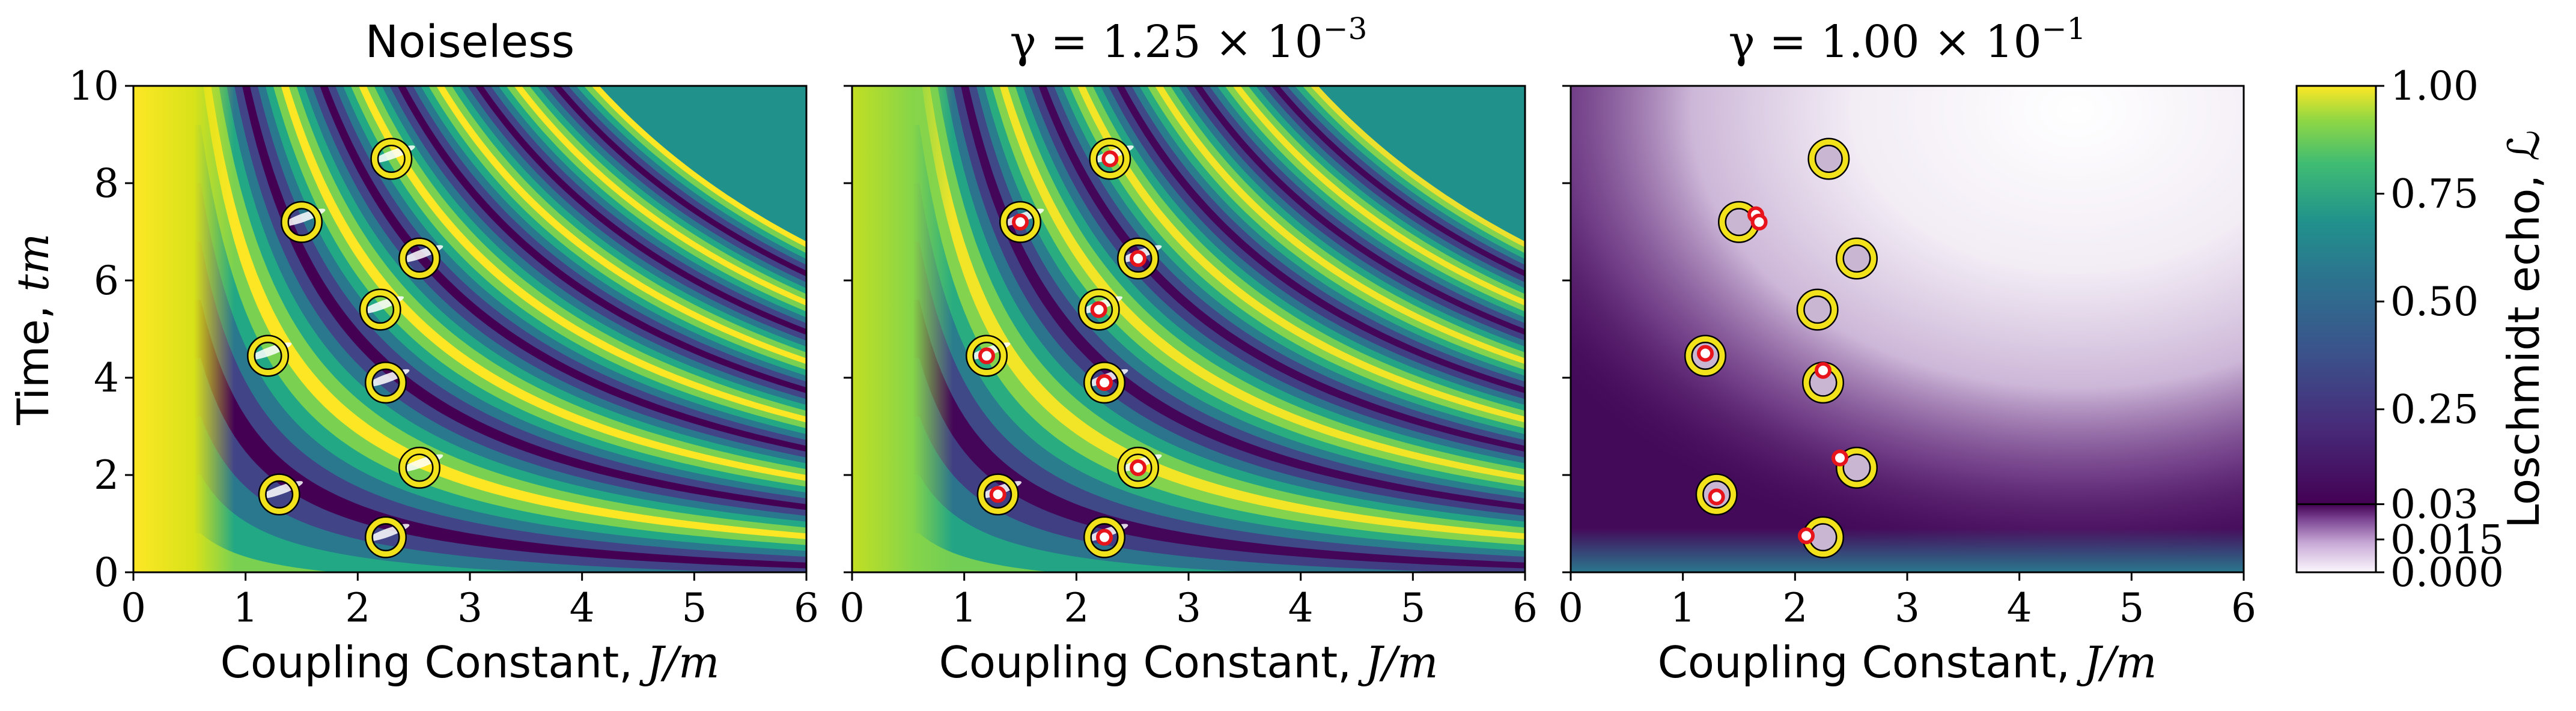 Image resolution: width=2576 pixels, height=711 pixels. What do you see at coordinates (2447, 573) in the screenshot?
I see `colorbar-tick-label: 0.000` at bounding box center [2447, 573].